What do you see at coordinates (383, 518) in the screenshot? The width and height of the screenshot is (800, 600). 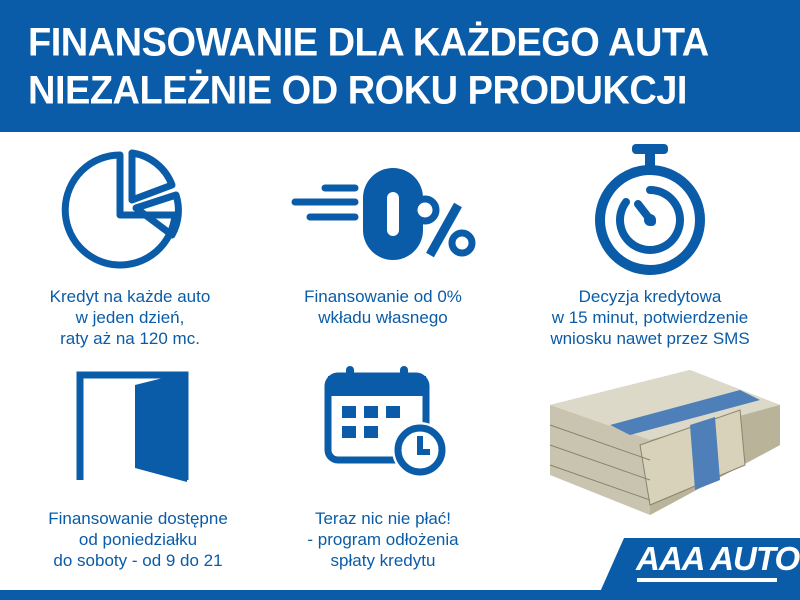 I see `caption-line: Teraz nic nie płać!` at bounding box center [383, 518].